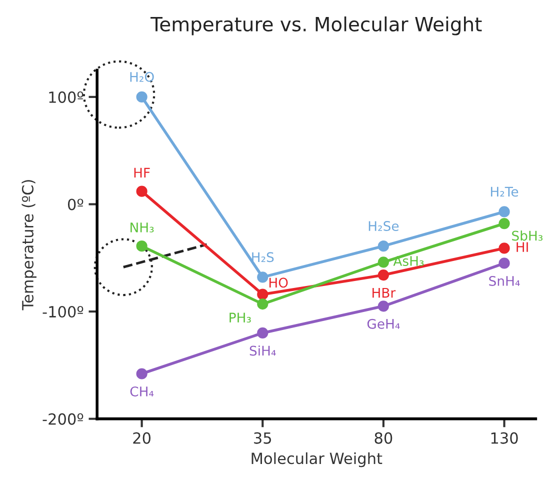 The height and width of the screenshot is (477, 558). Describe the element at coordinates (240, 317) in the screenshot. I see `data-label: PH₃` at that location.